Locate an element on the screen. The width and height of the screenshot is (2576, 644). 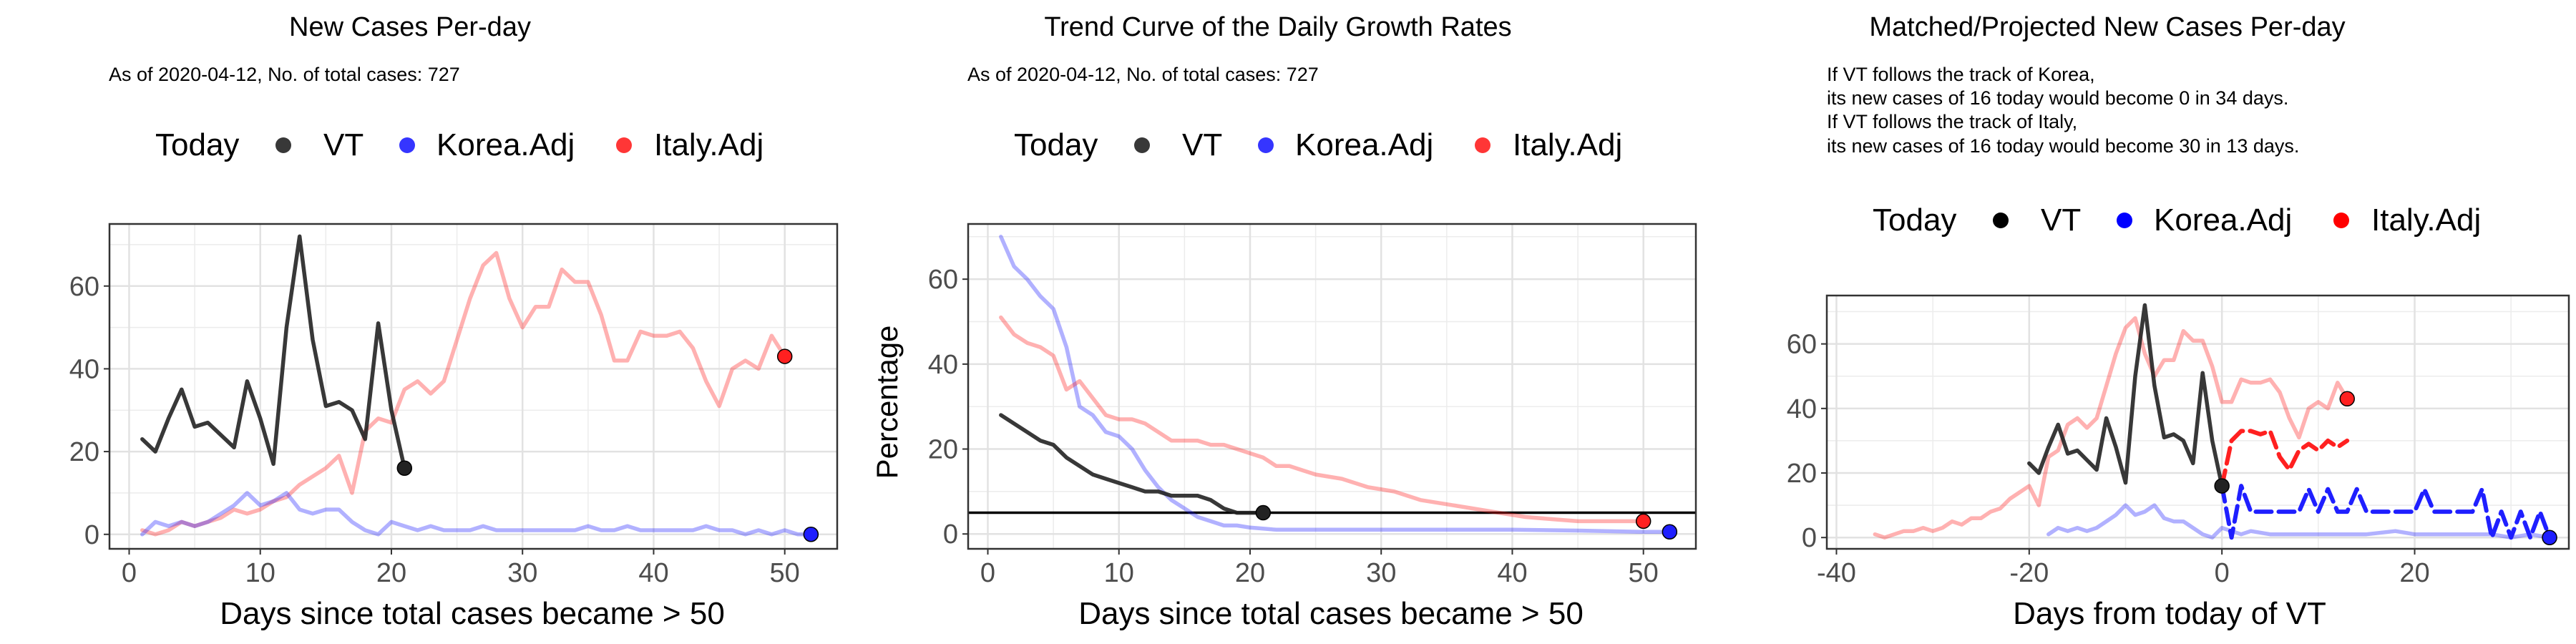
x-tick-label: -20 is located at coordinates (2029, 573).